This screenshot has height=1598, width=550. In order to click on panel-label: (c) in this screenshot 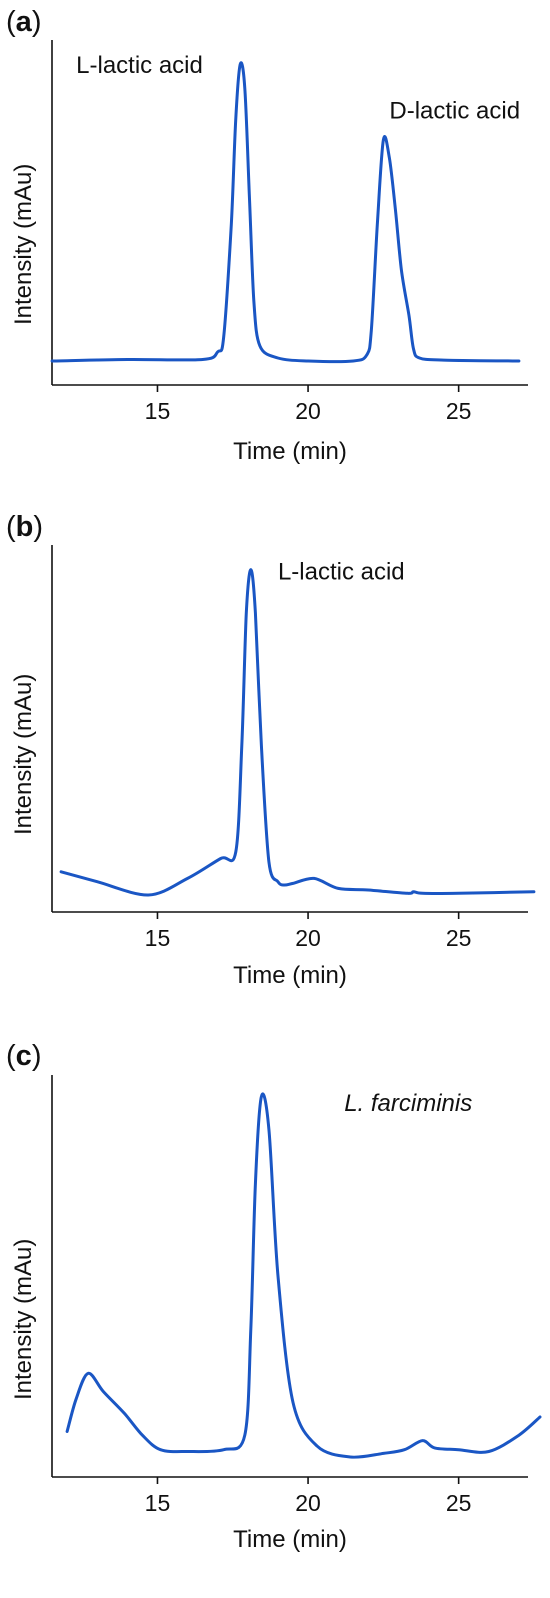, I will do `click(24, 1056)`.